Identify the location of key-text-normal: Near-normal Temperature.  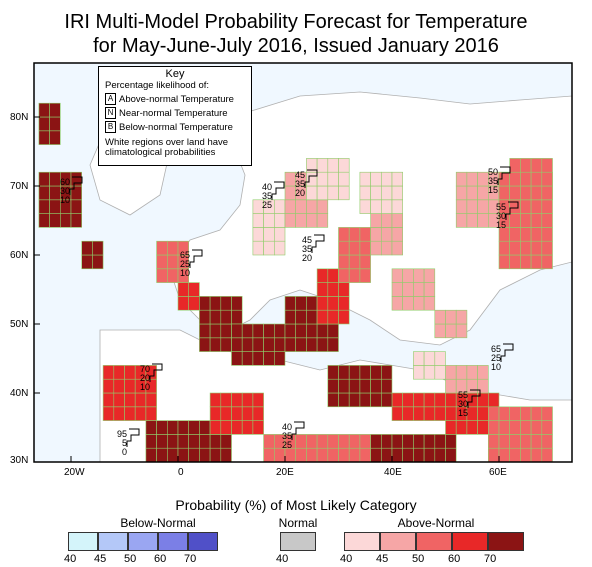
(173, 113).